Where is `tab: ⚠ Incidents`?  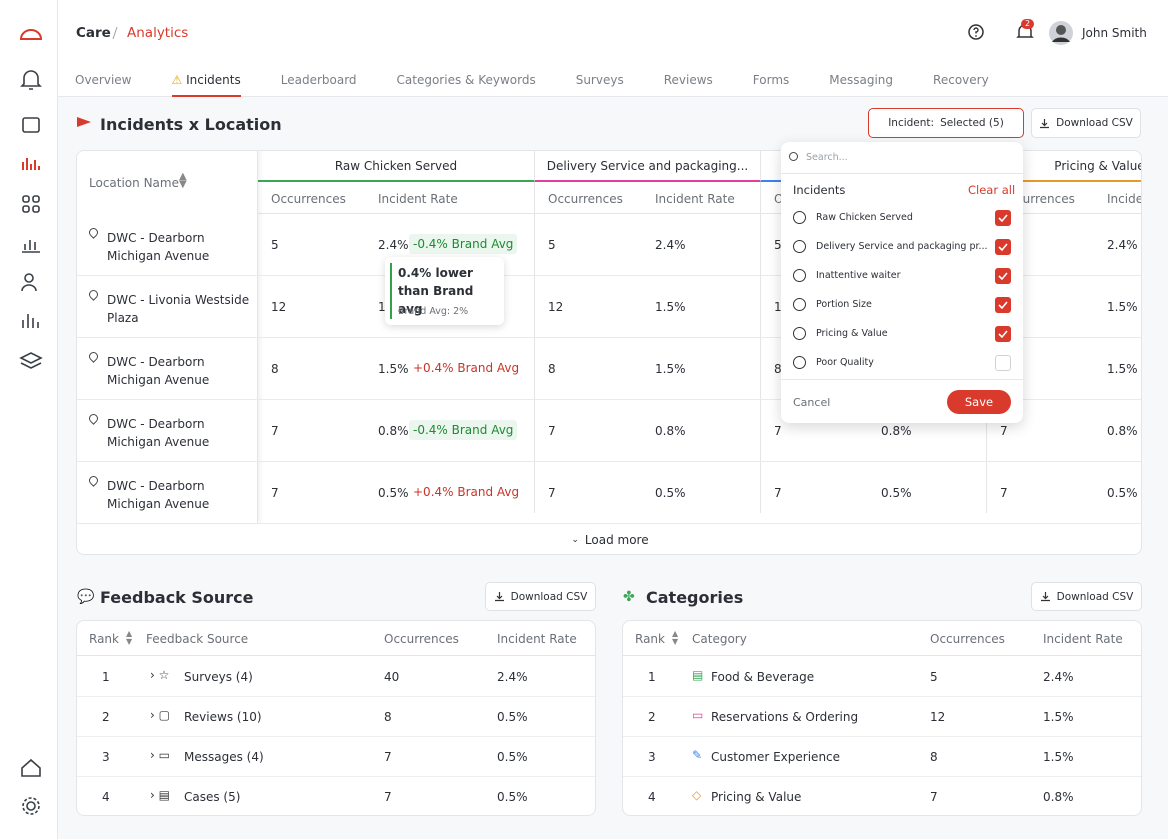 tab: ⚠ Incidents is located at coordinates (206, 85).